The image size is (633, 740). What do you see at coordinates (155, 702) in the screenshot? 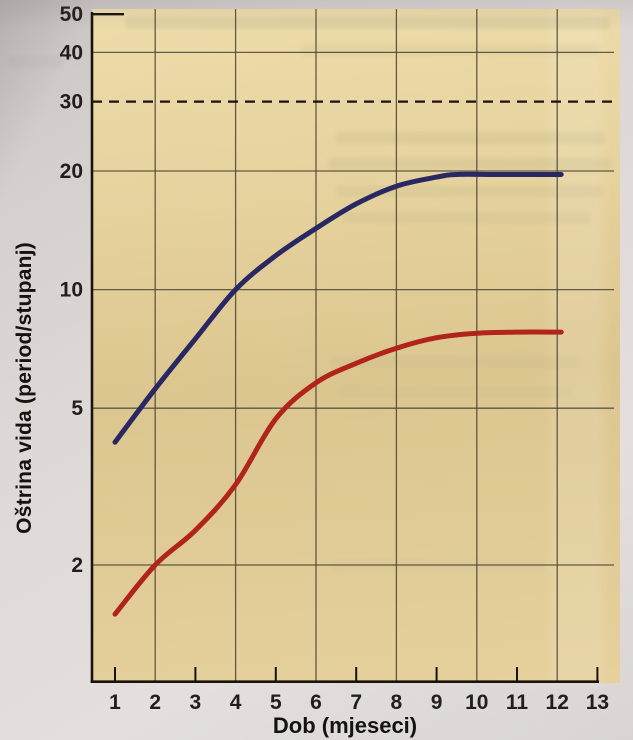
I see `x-tick-label-2: 2` at bounding box center [155, 702].